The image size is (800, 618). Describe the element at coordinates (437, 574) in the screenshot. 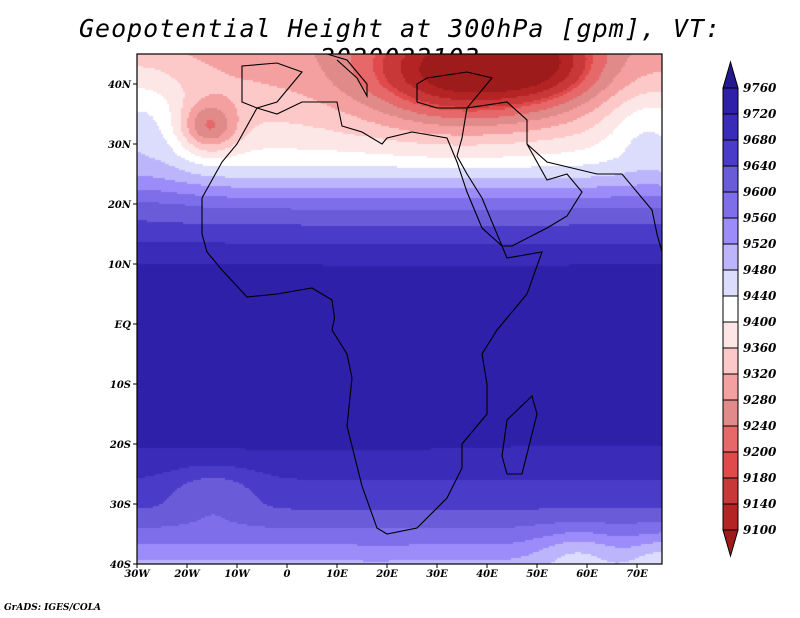

I see `lon-tick-label: 30E` at that location.